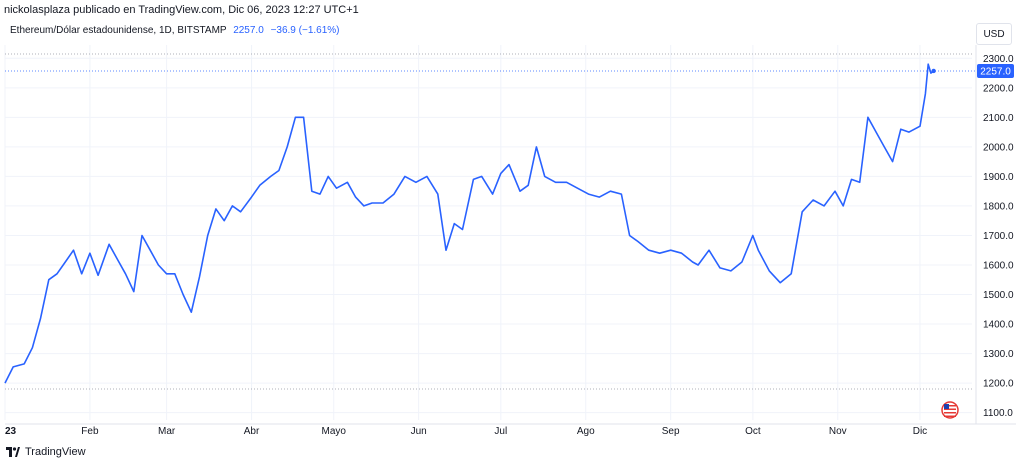 This screenshot has width=1024, height=467. What do you see at coordinates (252, 431) in the screenshot?
I see `x-tick-label: Abr` at bounding box center [252, 431].